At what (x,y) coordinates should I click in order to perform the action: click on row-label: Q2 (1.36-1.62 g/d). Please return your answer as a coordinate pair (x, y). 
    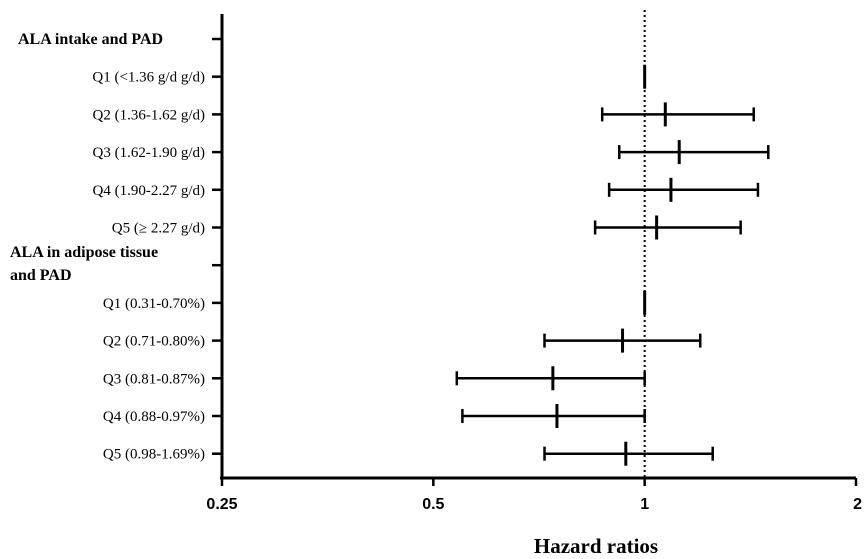
    Looking at the image, I should click on (149, 115).